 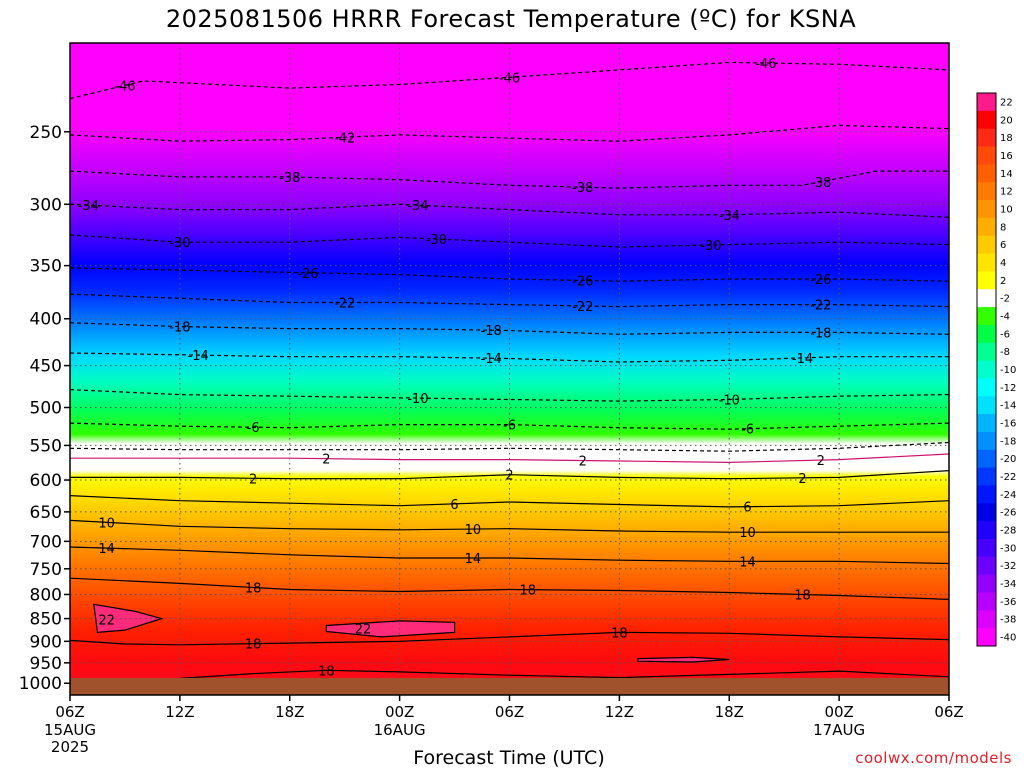 I want to click on x-tick-label: 12Z, so click(x=179, y=712).